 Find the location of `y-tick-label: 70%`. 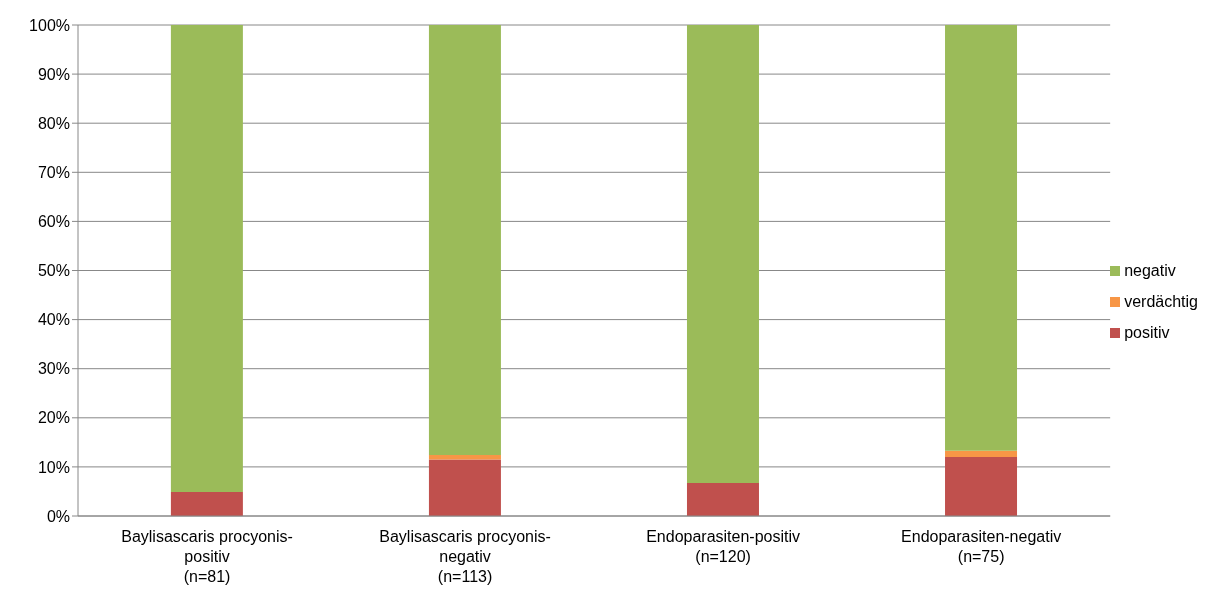

y-tick-label: 70% is located at coordinates (53, 172).